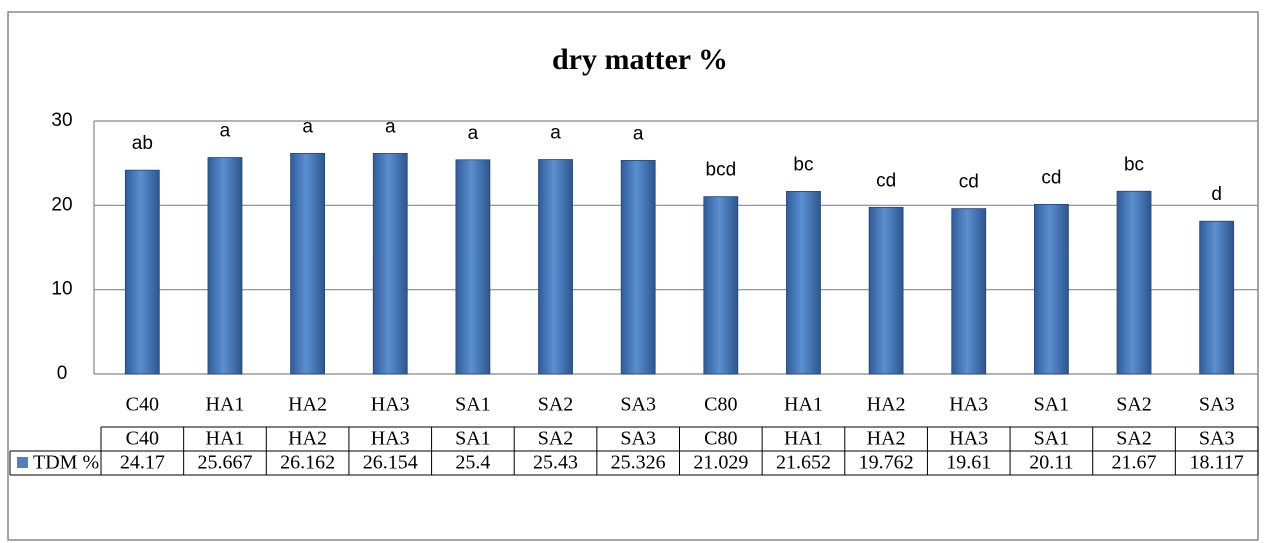  What do you see at coordinates (555, 463) in the screenshot?
I see `table-value: 25.43` at bounding box center [555, 463].